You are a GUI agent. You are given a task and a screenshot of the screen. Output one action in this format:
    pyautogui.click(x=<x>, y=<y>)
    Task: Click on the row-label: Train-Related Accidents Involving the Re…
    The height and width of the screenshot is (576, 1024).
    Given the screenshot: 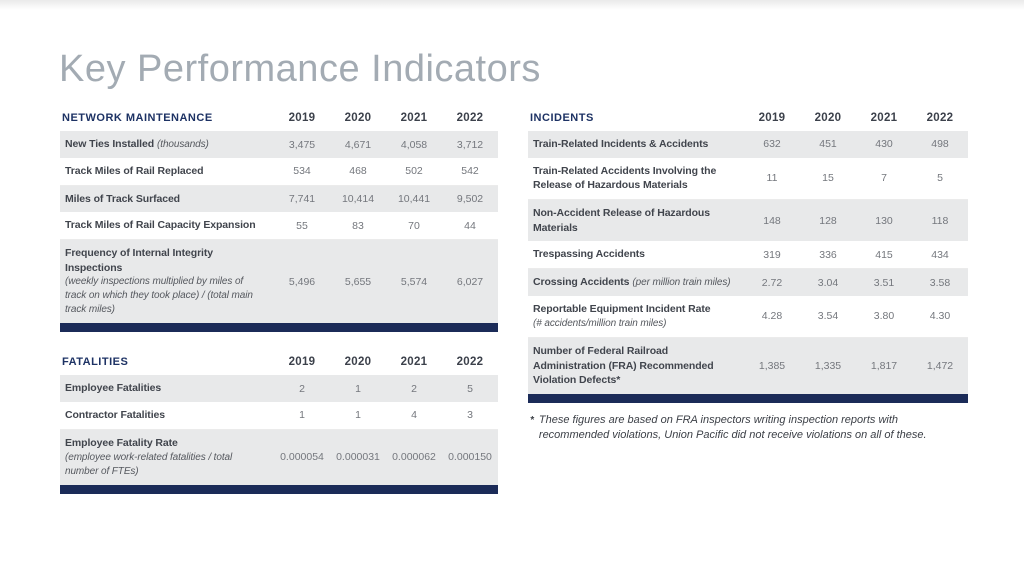 What is the action you would take?
    pyautogui.click(x=638, y=178)
    